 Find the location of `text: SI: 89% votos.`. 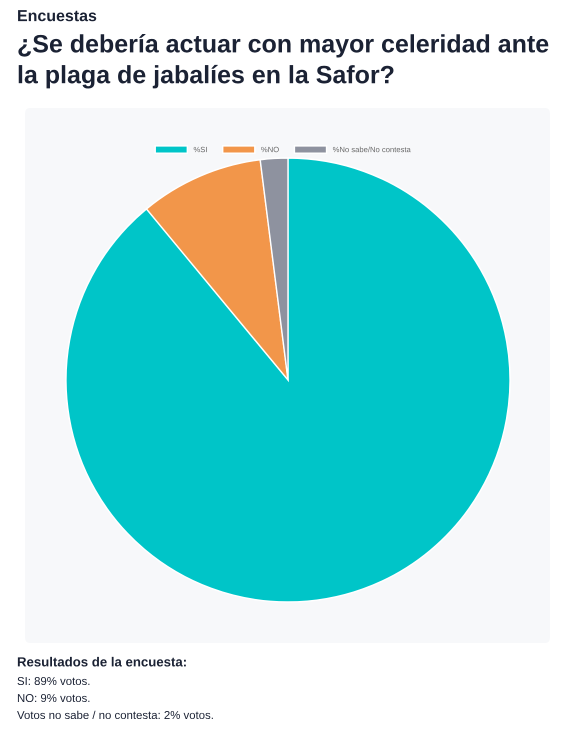

text: SI: 89% votos. is located at coordinates (54, 681).